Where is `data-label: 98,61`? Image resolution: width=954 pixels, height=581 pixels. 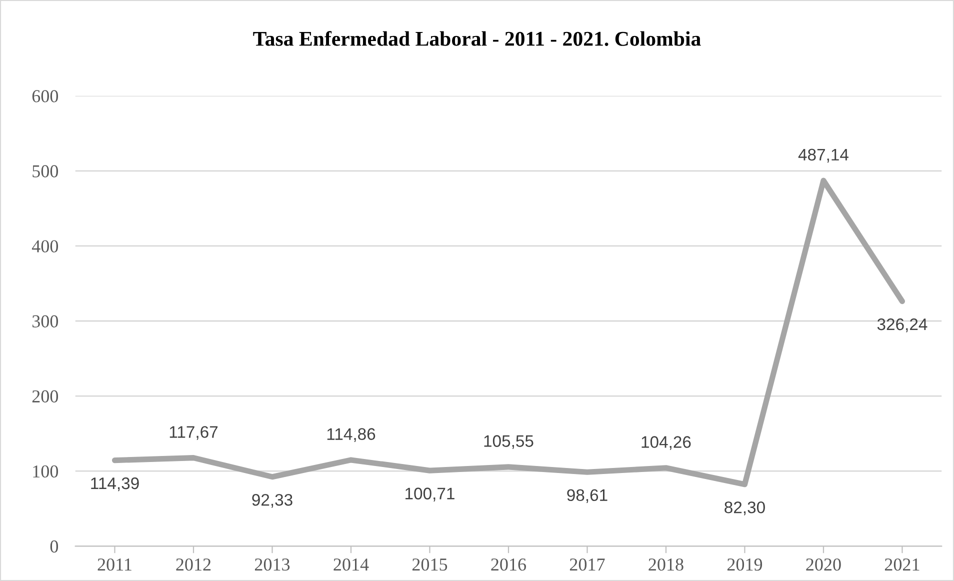
data-label: 98,61 is located at coordinates (587, 496).